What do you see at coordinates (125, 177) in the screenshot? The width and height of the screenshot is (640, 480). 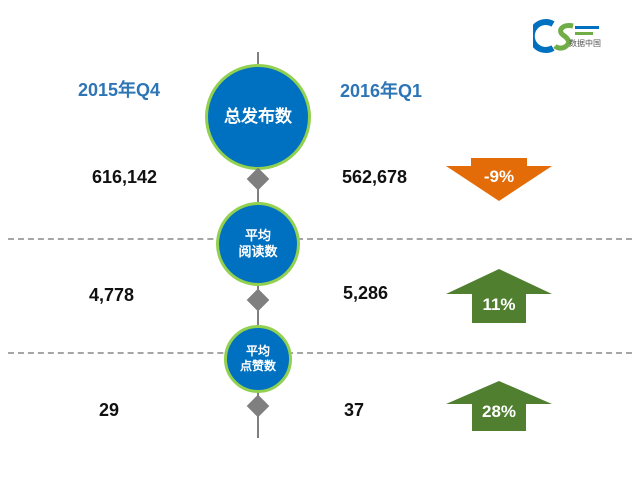 I see `value-2015-q4-total: 616,142` at bounding box center [125, 177].